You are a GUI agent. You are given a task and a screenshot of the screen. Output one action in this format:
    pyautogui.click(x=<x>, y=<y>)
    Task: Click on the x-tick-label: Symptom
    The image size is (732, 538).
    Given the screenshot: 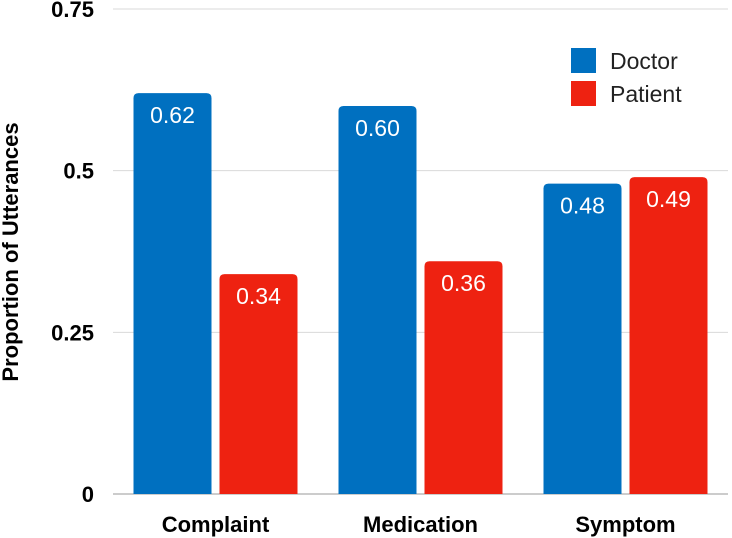 What is the action you would take?
    pyautogui.click(x=625, y=524)
    